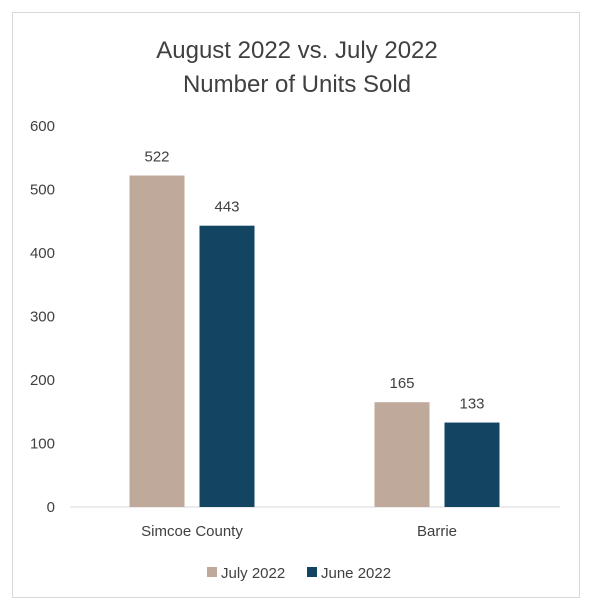 This screenshot has height=610, width=594. What do you see at coordinates (51, 507) in the screenshot?
I see `y-tick-label: 0` at bounding box center [51, 507].